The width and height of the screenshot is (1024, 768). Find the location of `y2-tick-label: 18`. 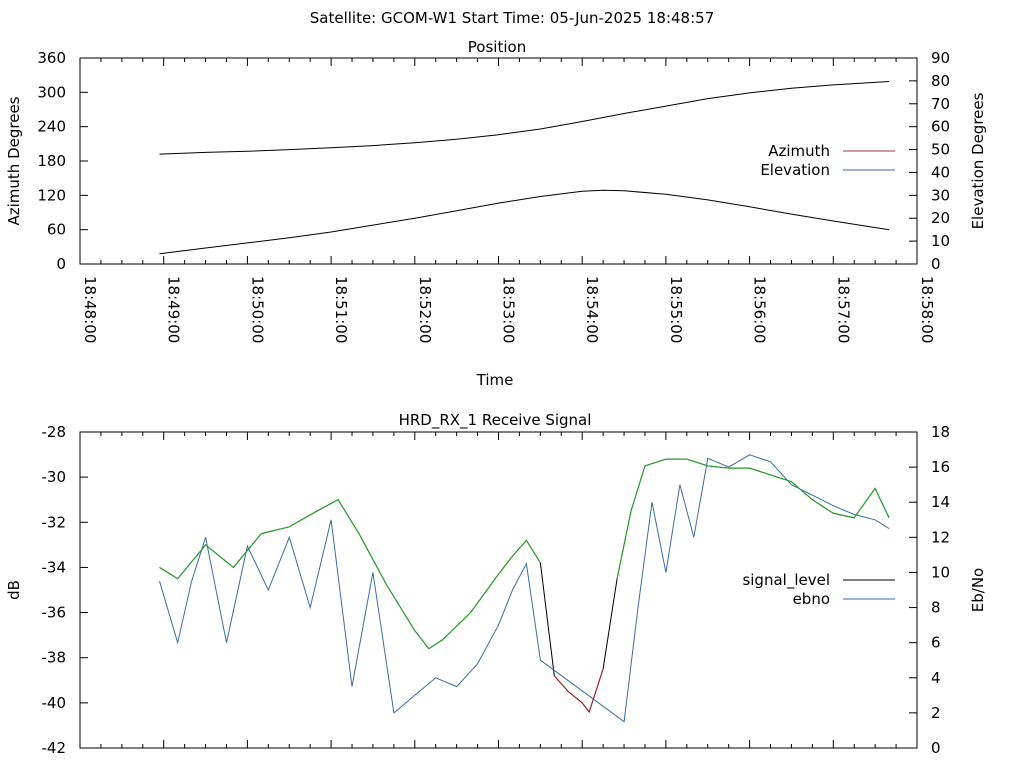

y2-tick-label: 18 is located at coordinates (940, 432).